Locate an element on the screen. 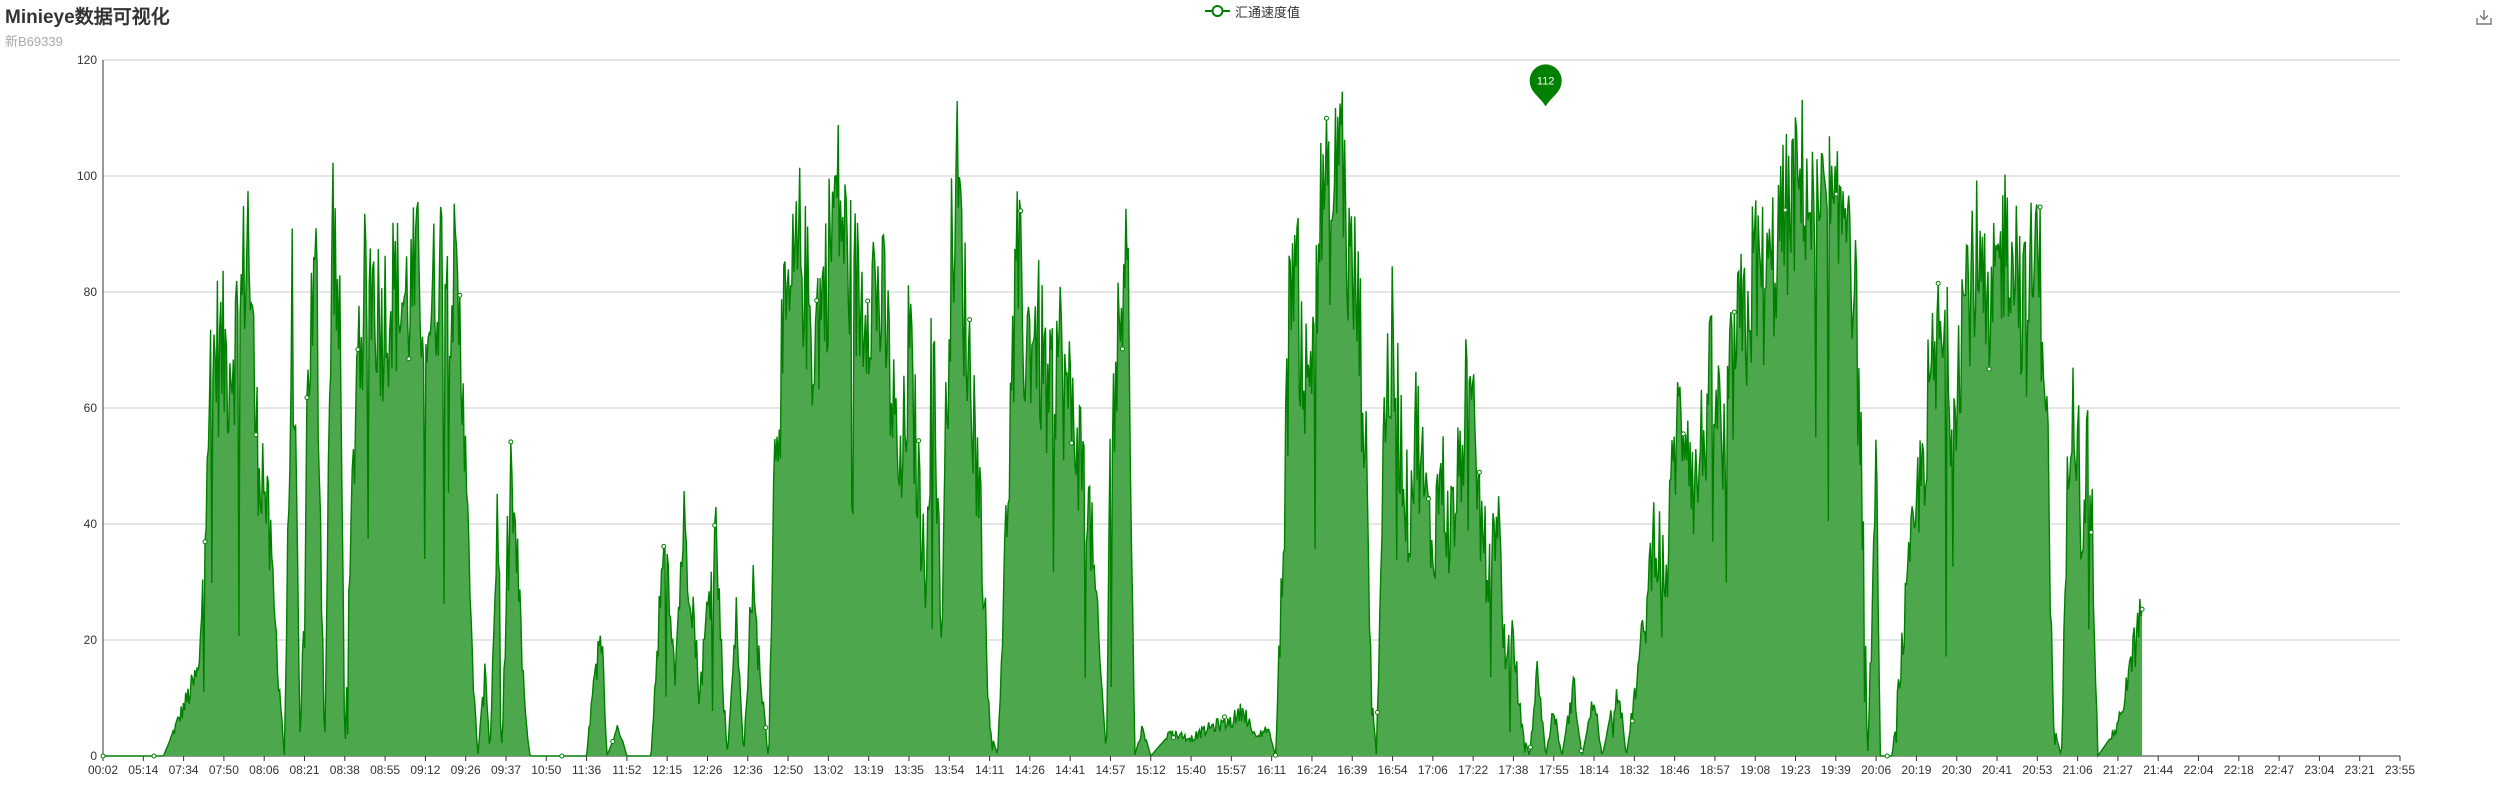  x-tick-label: 23:21 is located at coordinates (2360, 770).